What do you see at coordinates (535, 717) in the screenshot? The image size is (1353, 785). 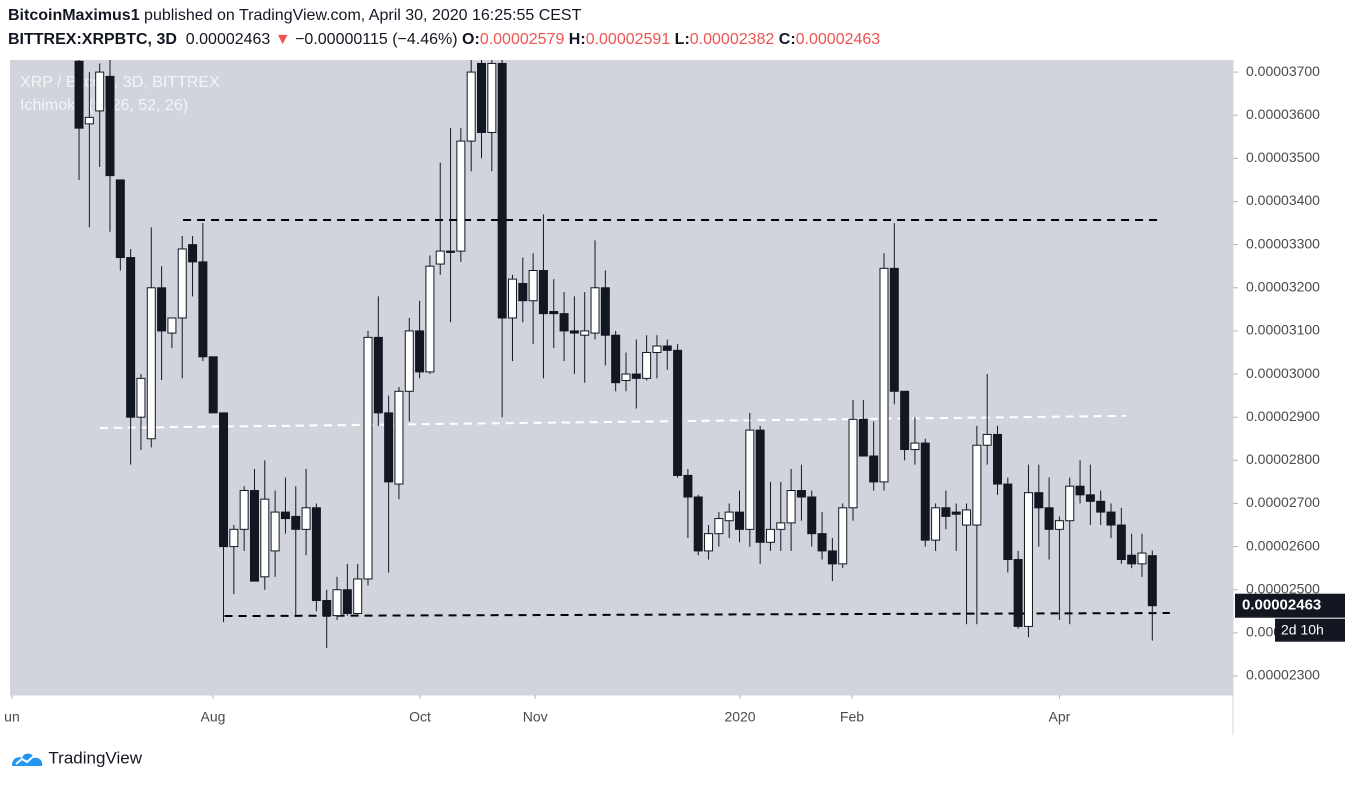 I see `x-tick-label: Nov` at bounding box center [535, 717].